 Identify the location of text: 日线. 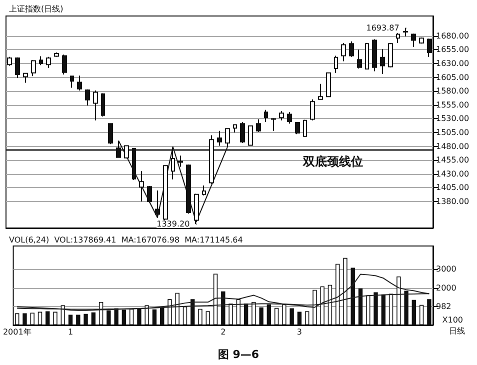
(457, 331).